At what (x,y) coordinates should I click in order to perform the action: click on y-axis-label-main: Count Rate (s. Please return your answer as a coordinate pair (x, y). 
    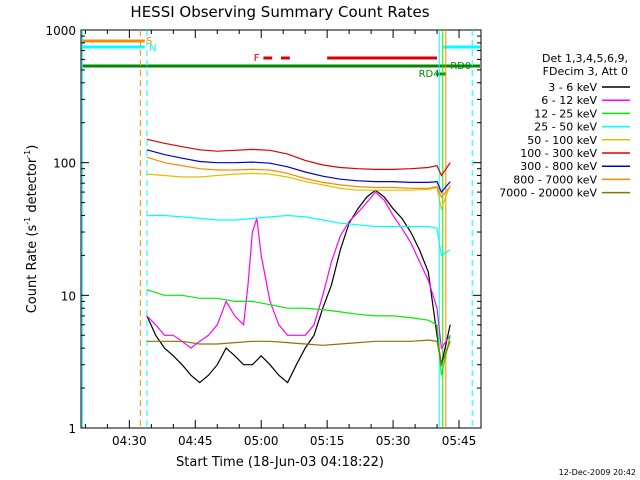
    Looking at the image, I should click on (32, 269).